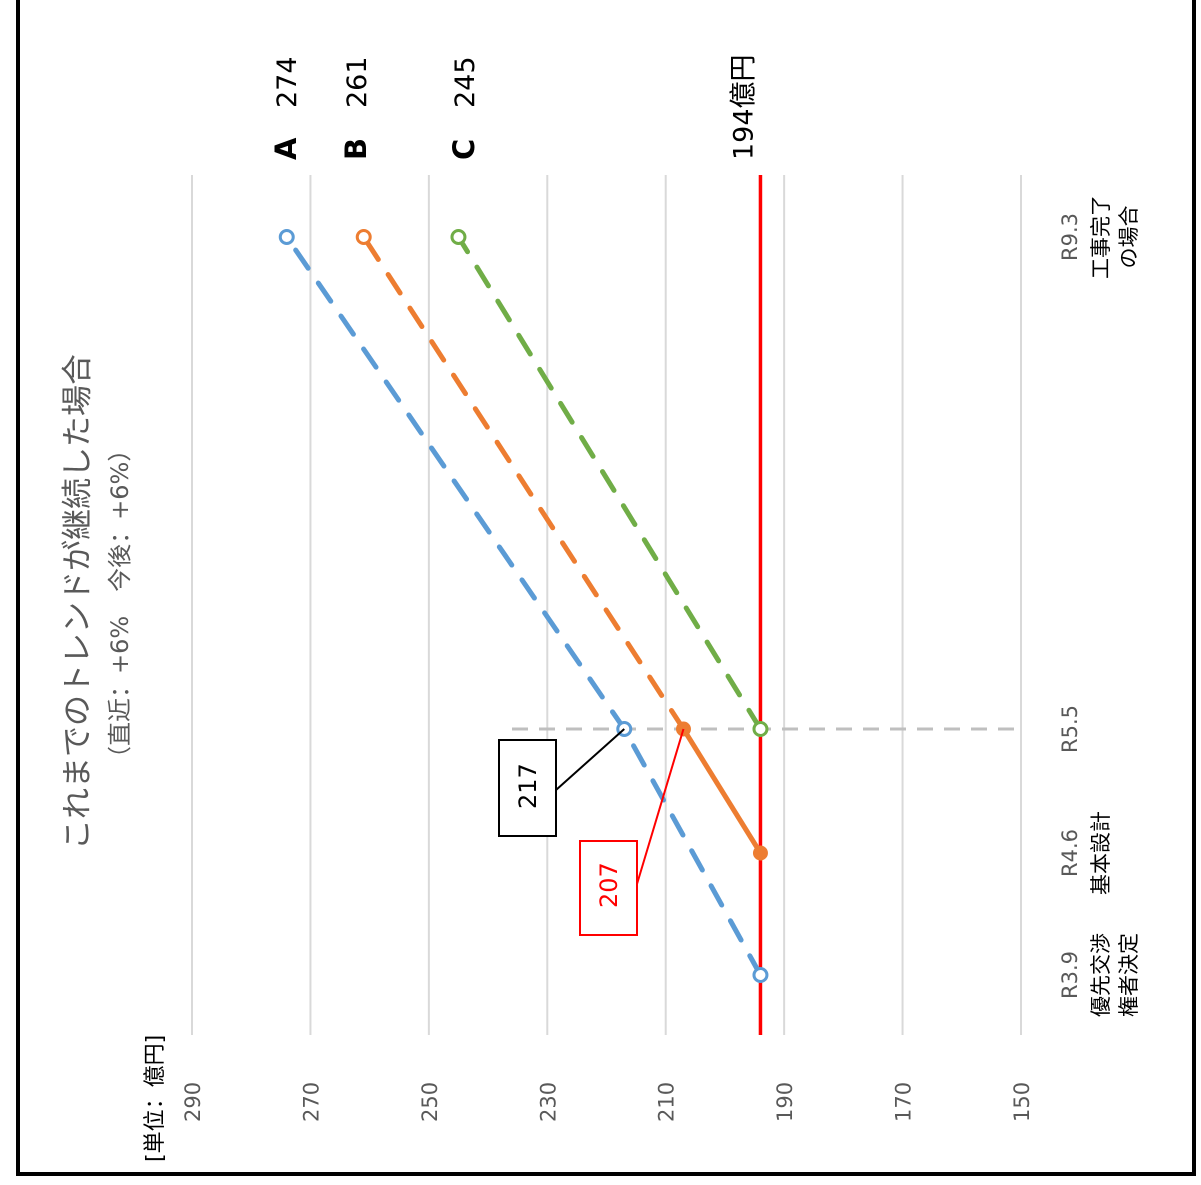 The height and width of the screenshot is (1185, 1201). Describe the element at coordinates (722, 791) in the screenshot. I see `series-b-actual` at that location.